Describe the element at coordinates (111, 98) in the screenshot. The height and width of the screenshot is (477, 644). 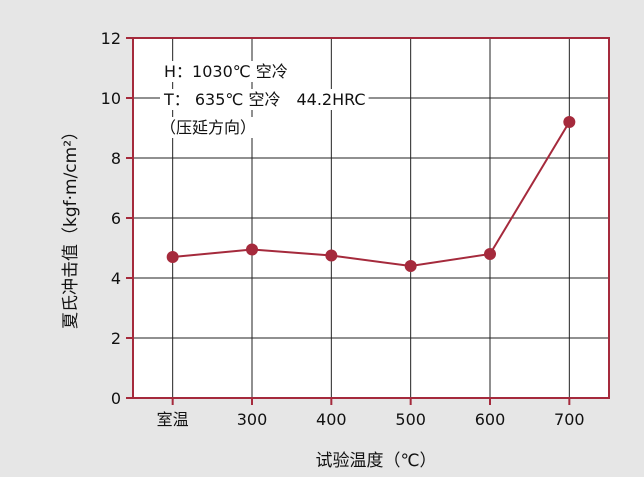
I see `y-tick-label: 10` at that location.